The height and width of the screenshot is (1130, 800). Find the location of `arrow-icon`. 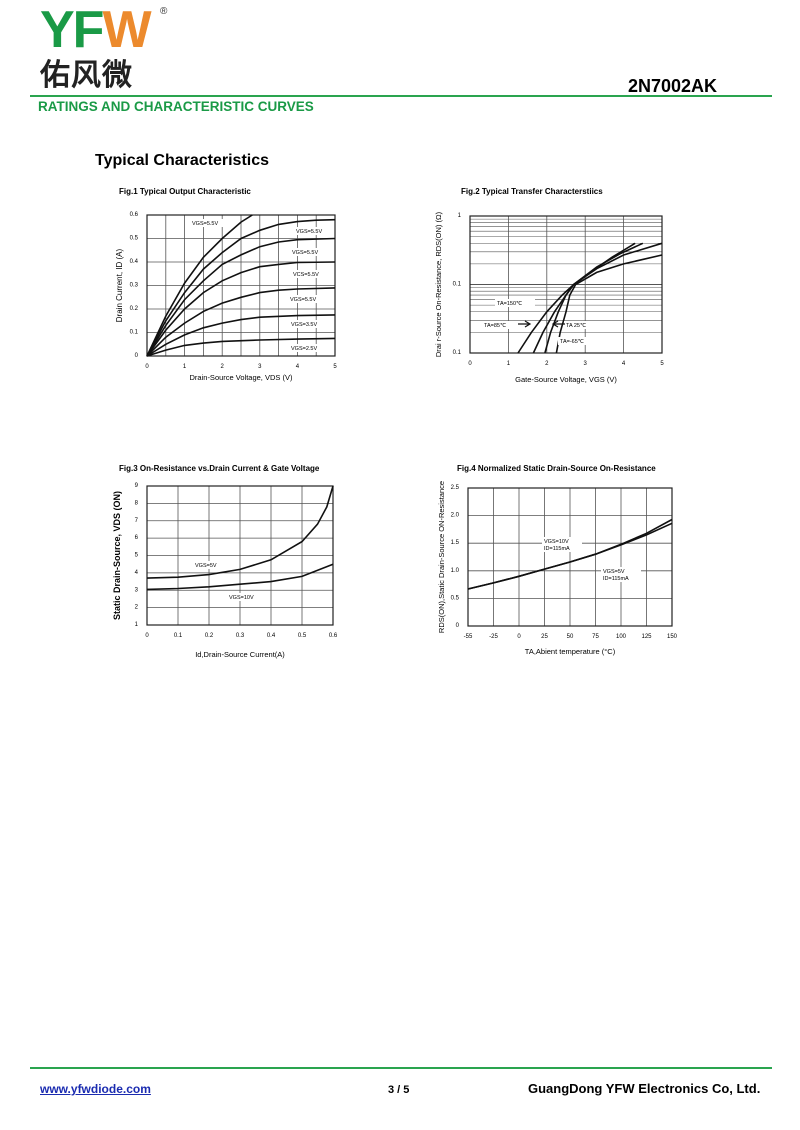

arrow-icon is located at coordinates (558, 324).